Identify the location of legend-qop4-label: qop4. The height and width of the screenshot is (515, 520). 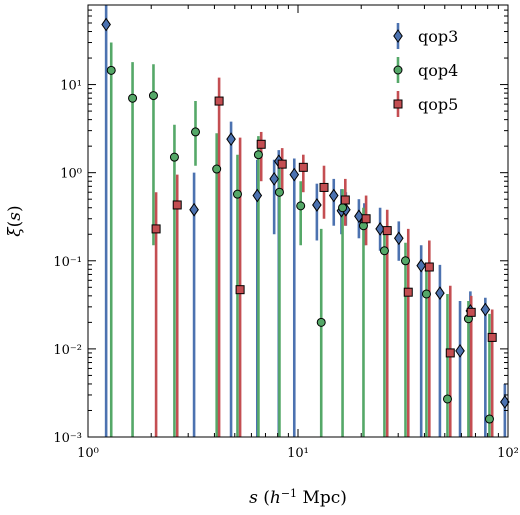
(438, 70).